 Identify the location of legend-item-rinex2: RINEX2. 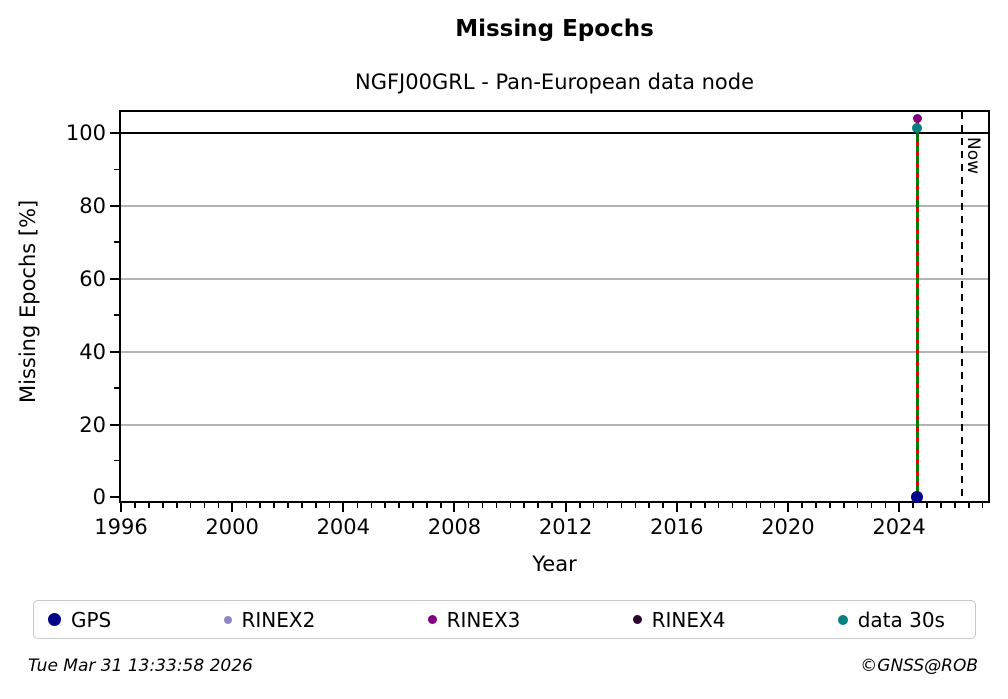
(269, 620).